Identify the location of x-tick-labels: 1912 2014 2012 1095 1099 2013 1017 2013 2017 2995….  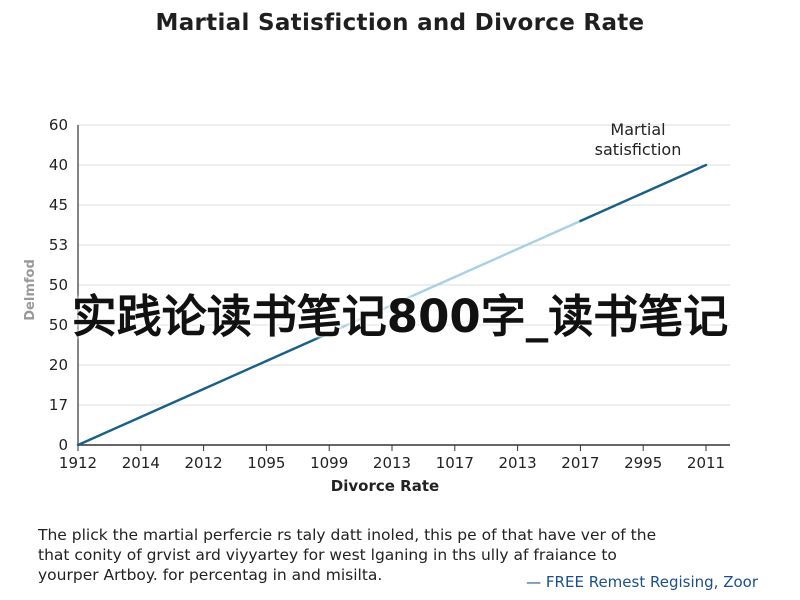
(392, 458).